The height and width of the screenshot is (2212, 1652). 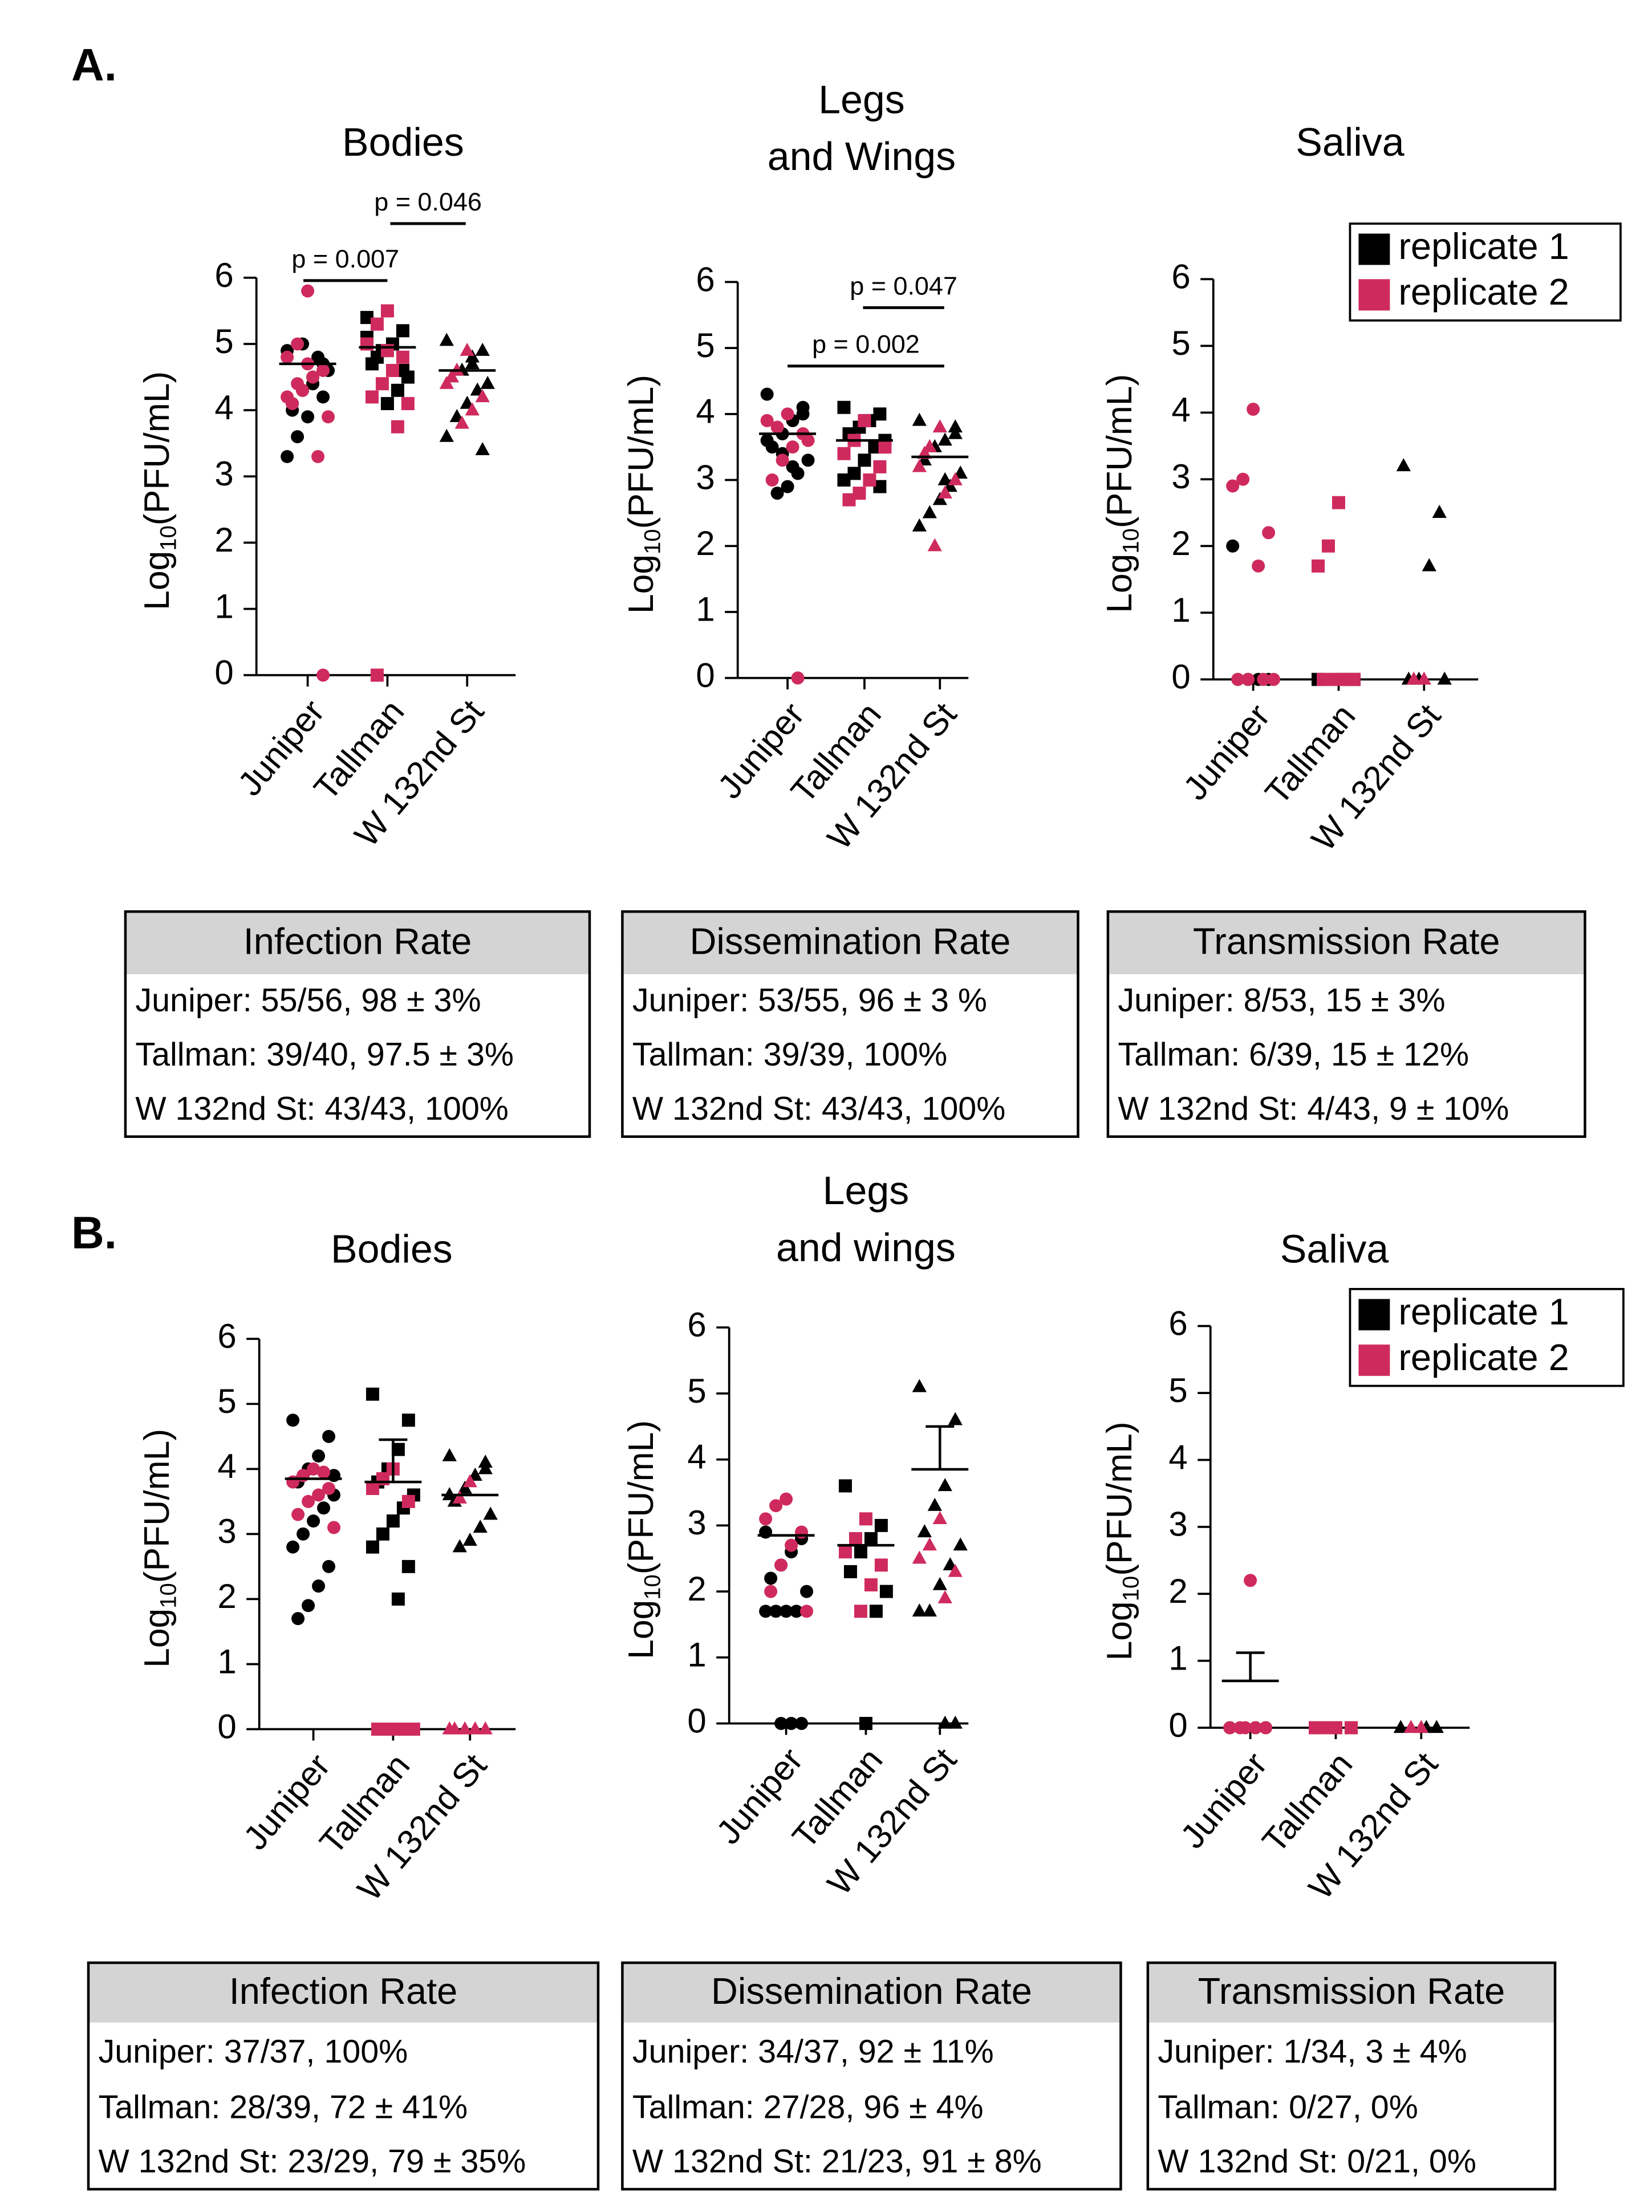 I want to click on y-axis-label-sub: 10, so click(x=652, y=1586).